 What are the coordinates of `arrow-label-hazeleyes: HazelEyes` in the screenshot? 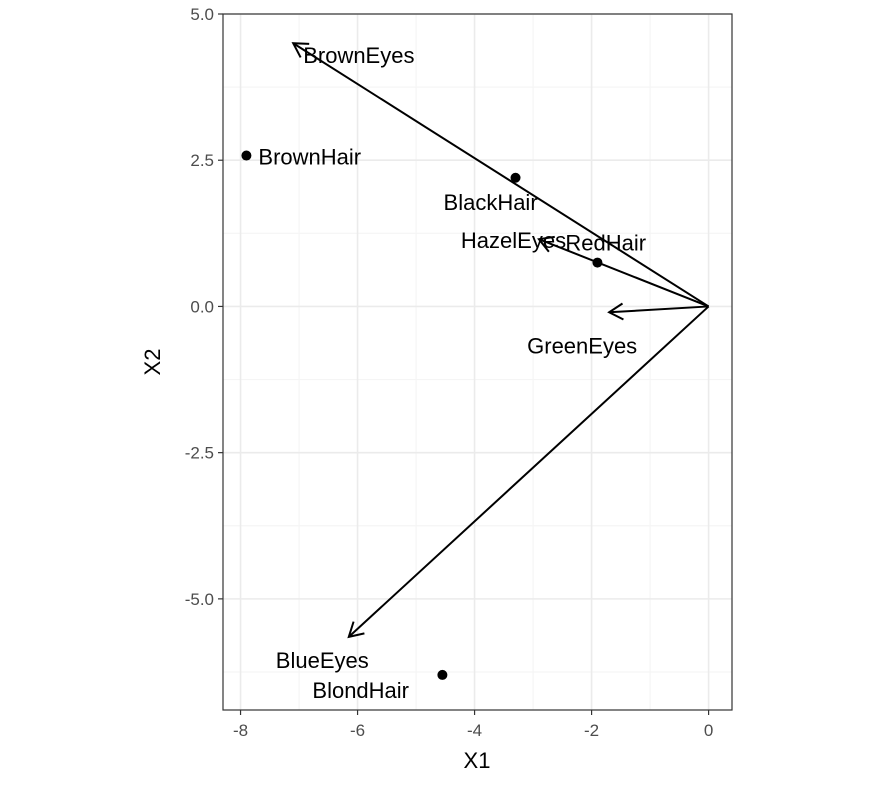 It's located at (513, 240).